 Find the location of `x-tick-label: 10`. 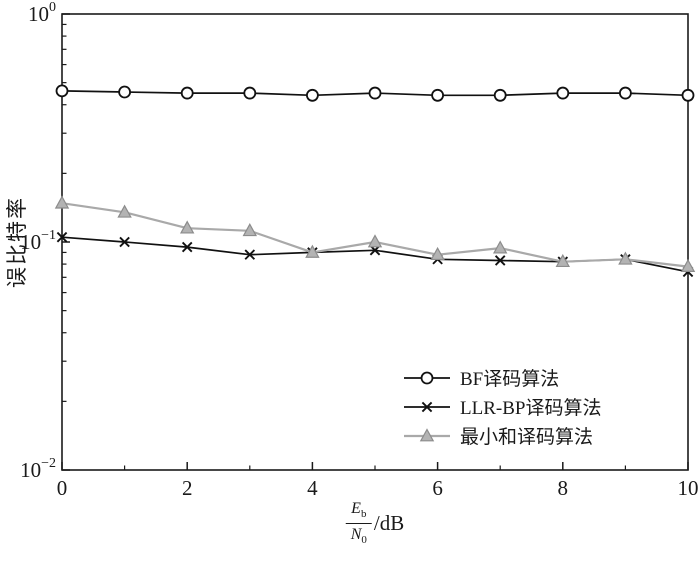

x-tick-label: 10 is located at coordinates (688, 488).